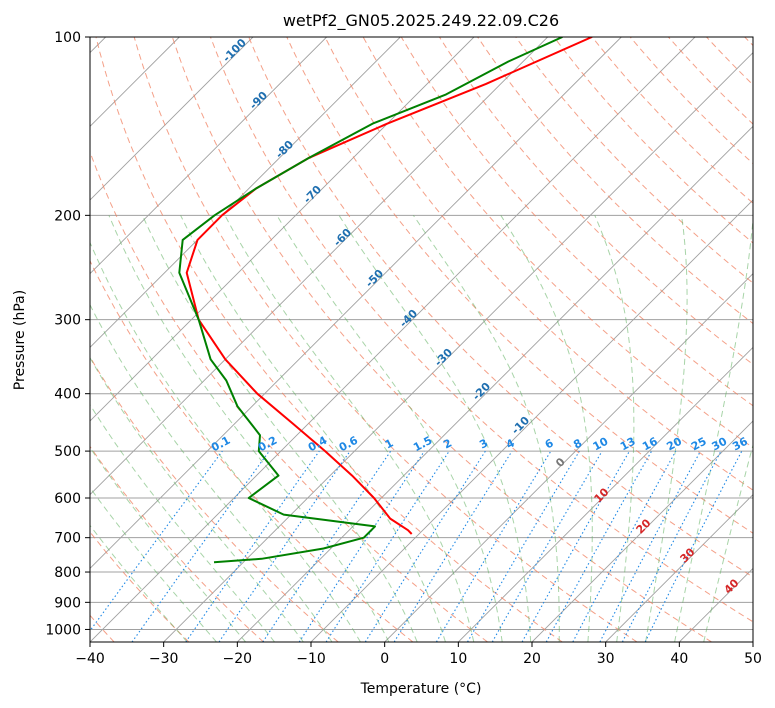  What do you see at coordinates (67, 539) in the screenshot?
I see `y-tick-label: 700` at bounding box center [67, 539].